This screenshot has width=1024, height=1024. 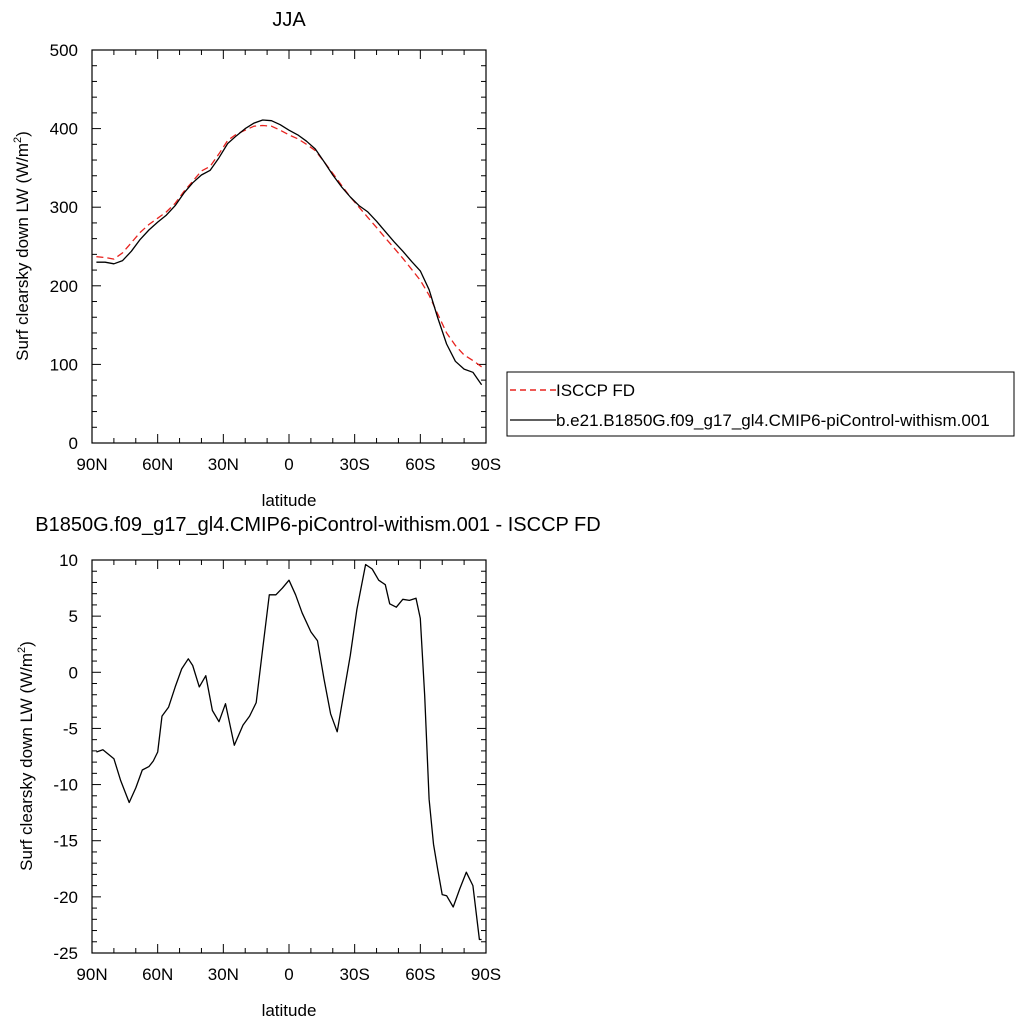 I want to click on y-tick-label: 100, so click(x=64, y=364).